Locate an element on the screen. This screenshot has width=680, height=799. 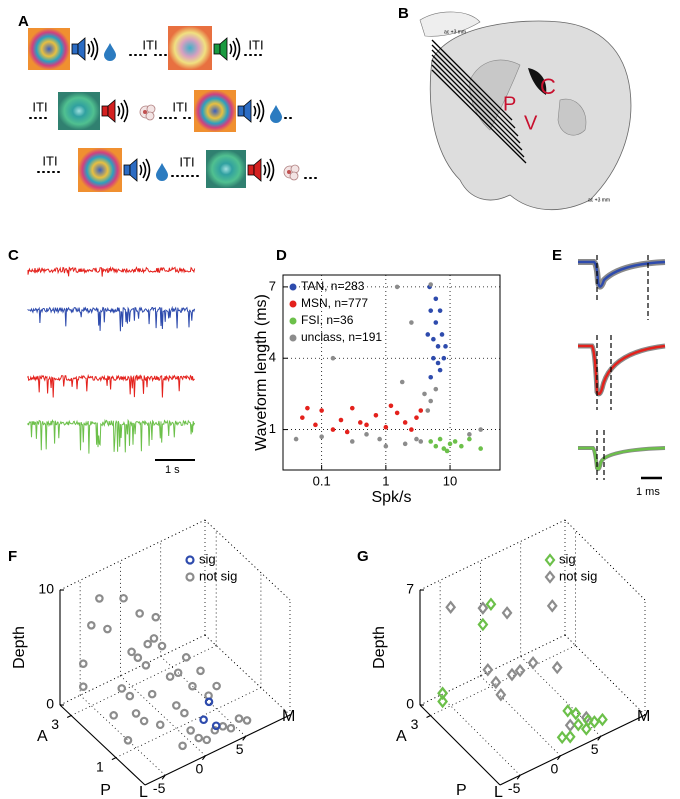
panel-label: E is located at coordinates (557, 255).